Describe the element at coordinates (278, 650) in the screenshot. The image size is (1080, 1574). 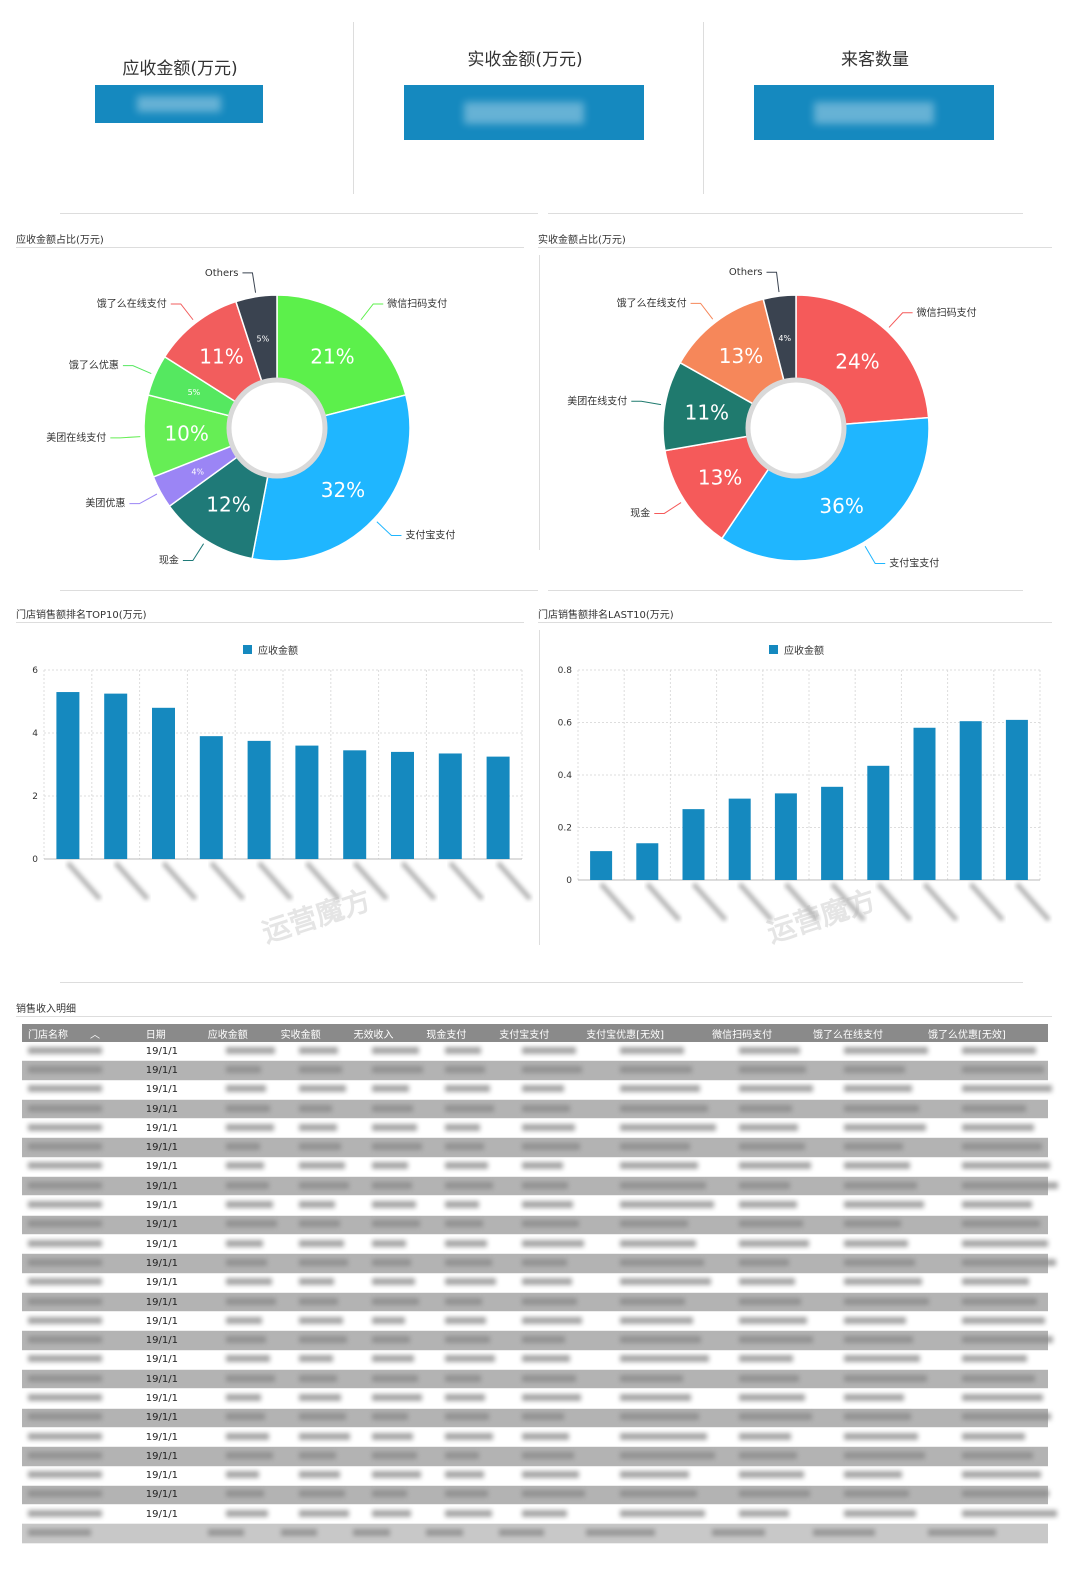
I see `legend-label: 应收金额` at that location.